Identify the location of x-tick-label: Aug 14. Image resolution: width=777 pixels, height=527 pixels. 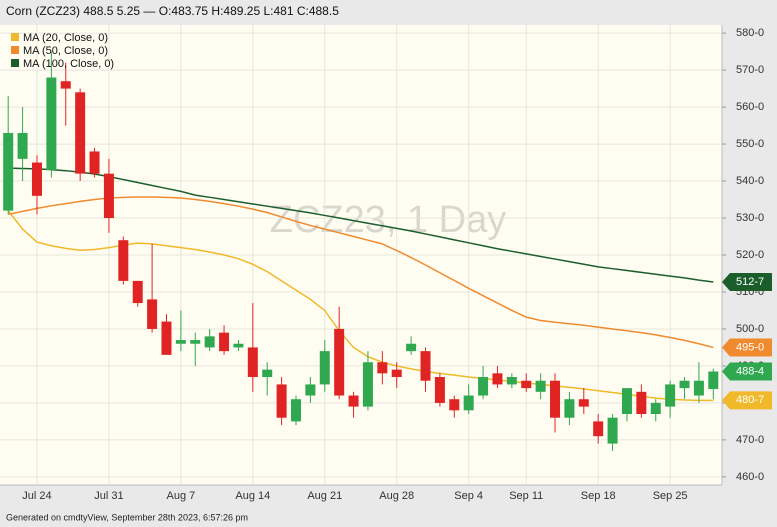
(252, 496).